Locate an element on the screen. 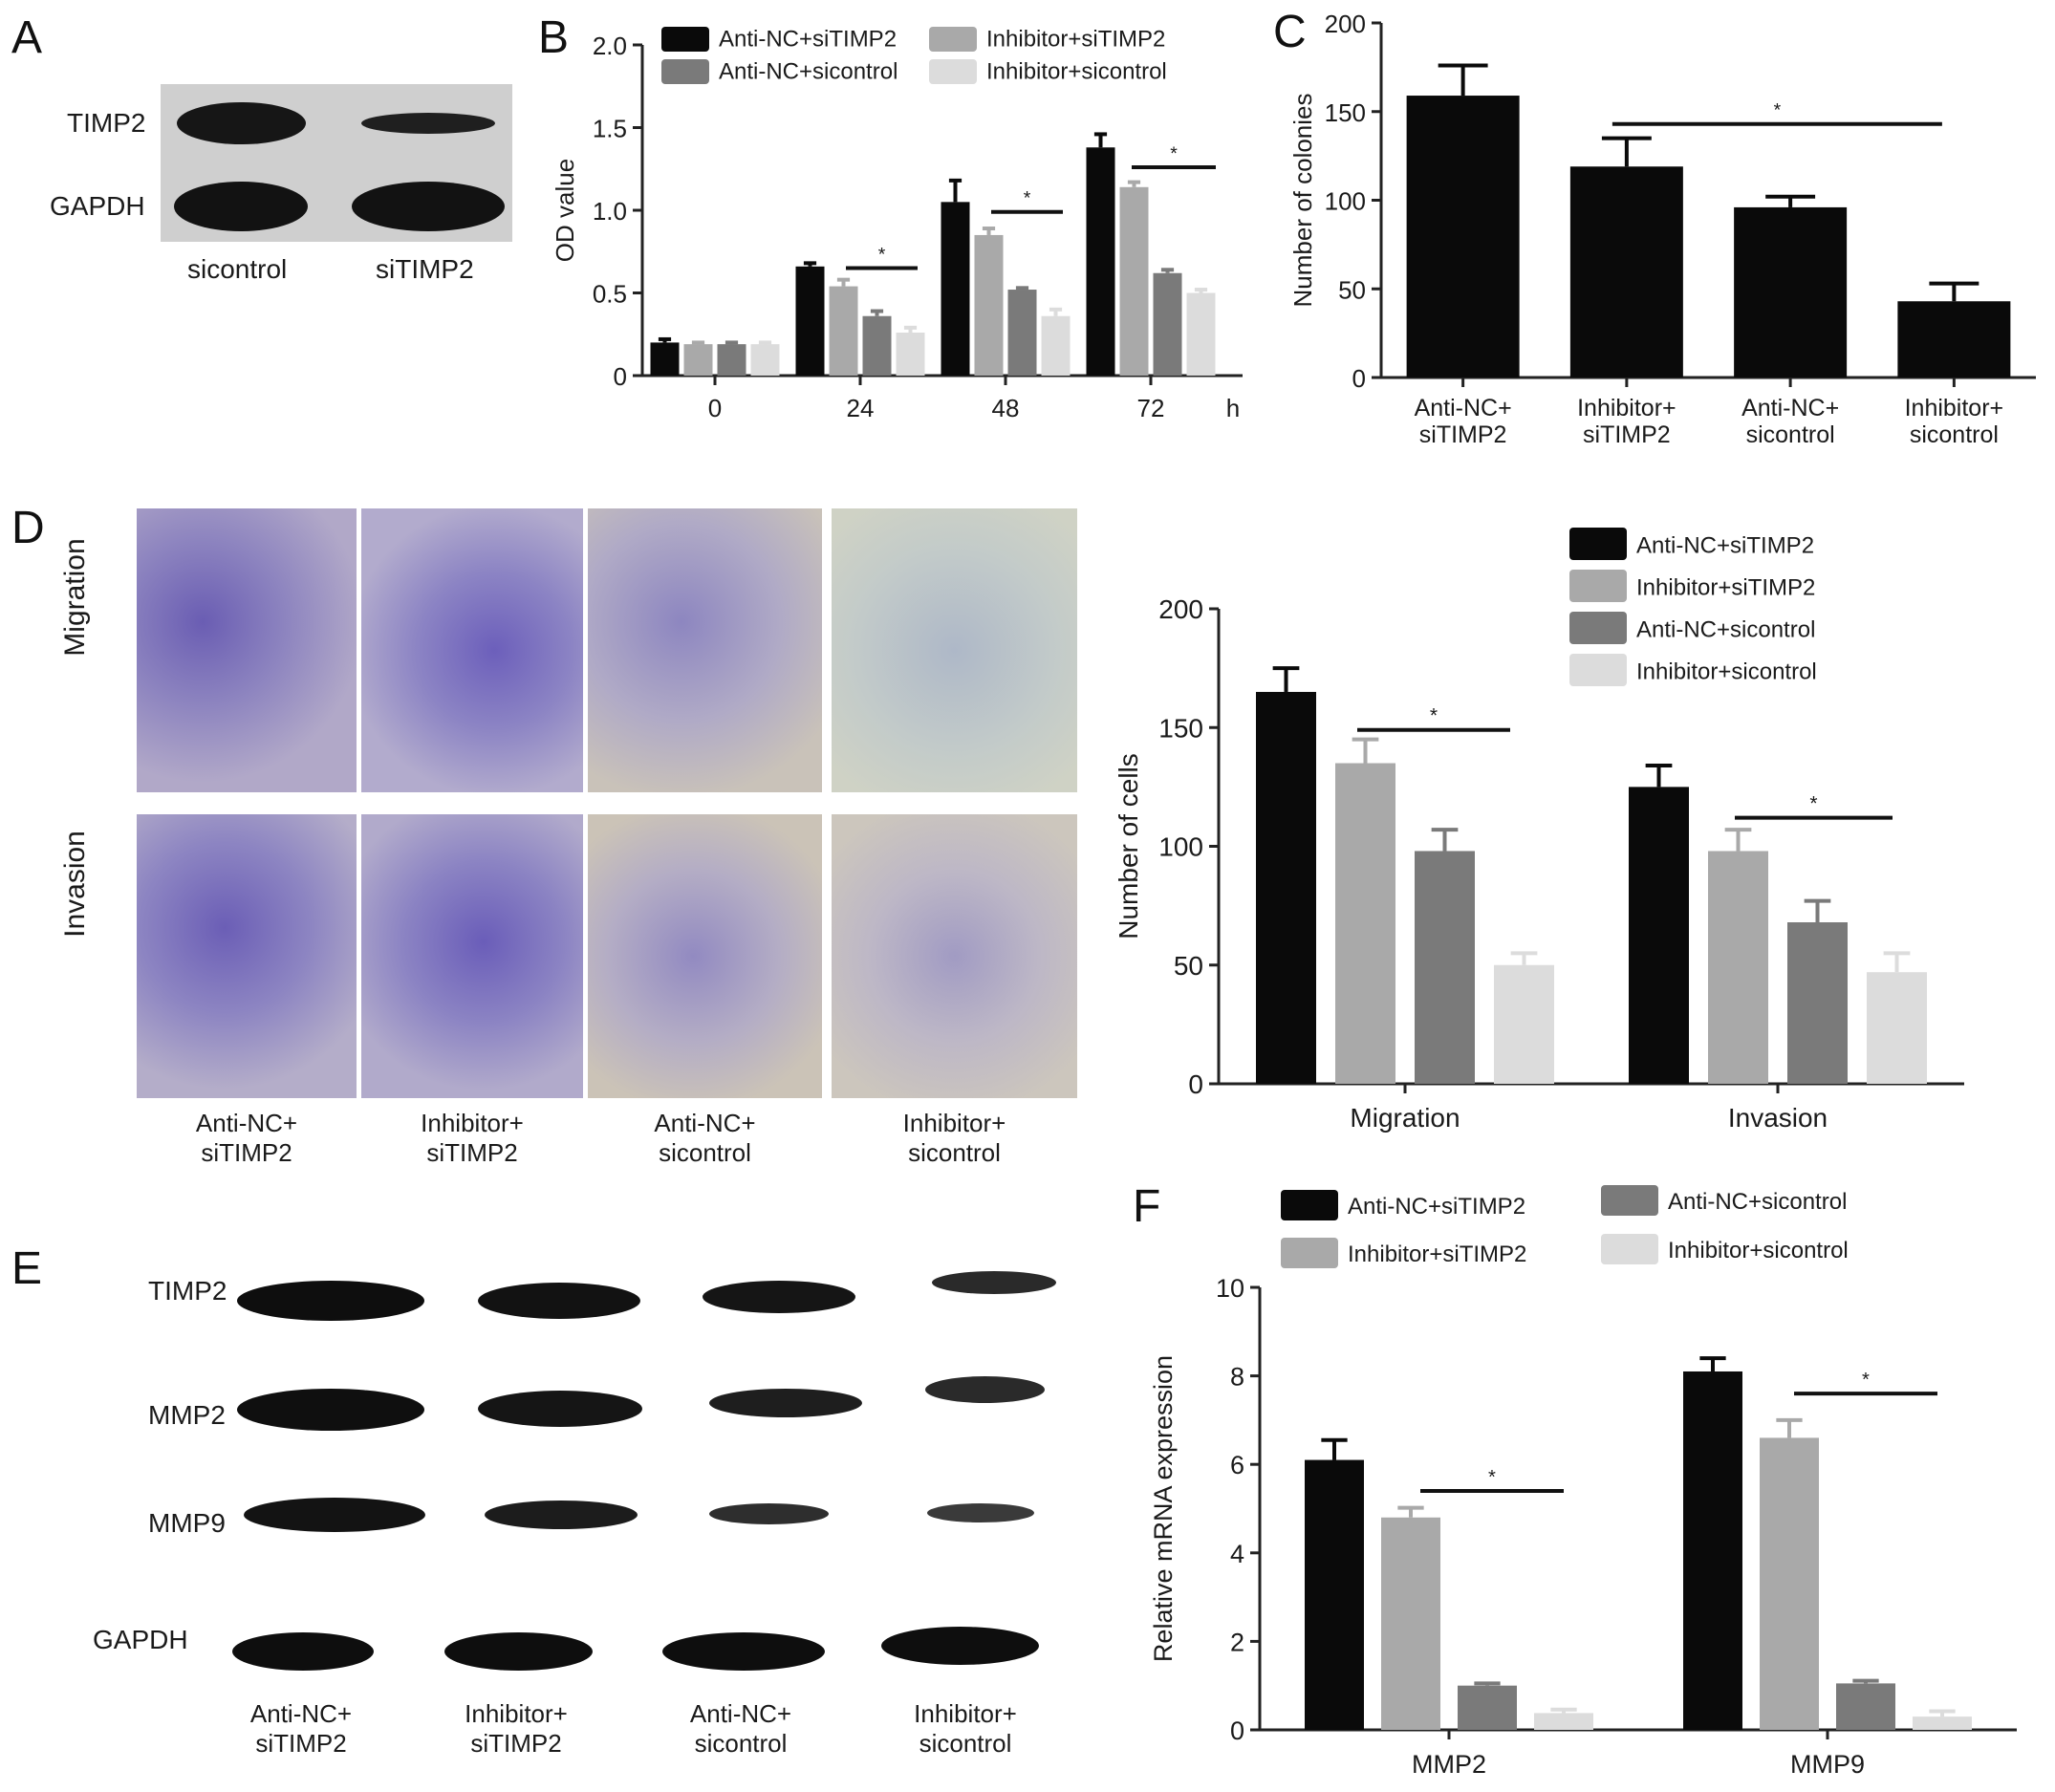 The width and height of the screenshot is (2055, 1792). e-lane-label-2-line2: siTIMP2 is located at coordinates (516, 1743).